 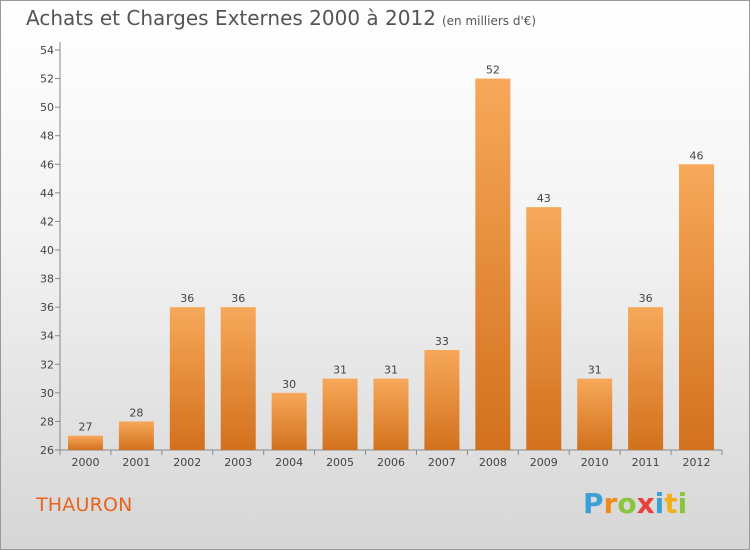 What do you see at coordinates (47, 79) in the screenshot?
I see `y-tick-label: 52` at bounding box center [47, 79].